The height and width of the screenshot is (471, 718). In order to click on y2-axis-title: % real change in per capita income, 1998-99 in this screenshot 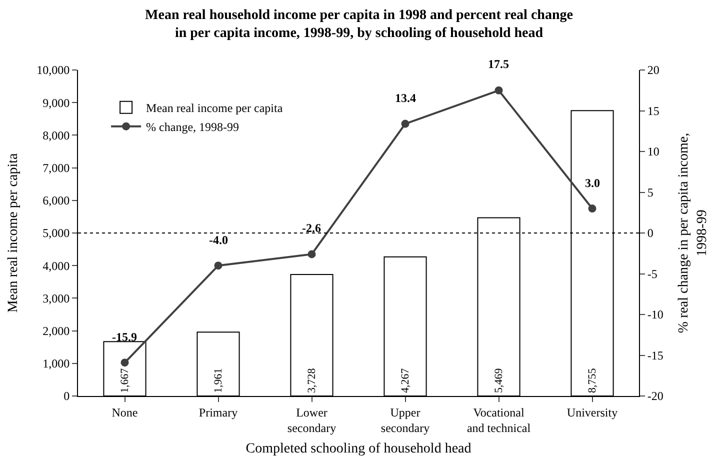, I will do `click(693, 233)`.